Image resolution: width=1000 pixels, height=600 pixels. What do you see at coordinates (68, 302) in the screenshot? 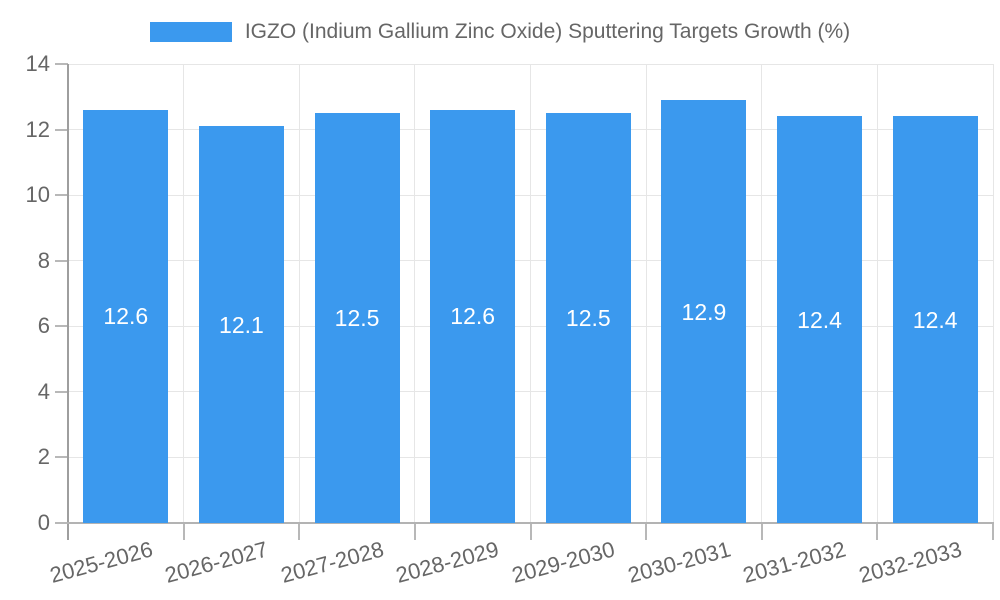
I see `y-axis-line` at bounding box center [68, 302].